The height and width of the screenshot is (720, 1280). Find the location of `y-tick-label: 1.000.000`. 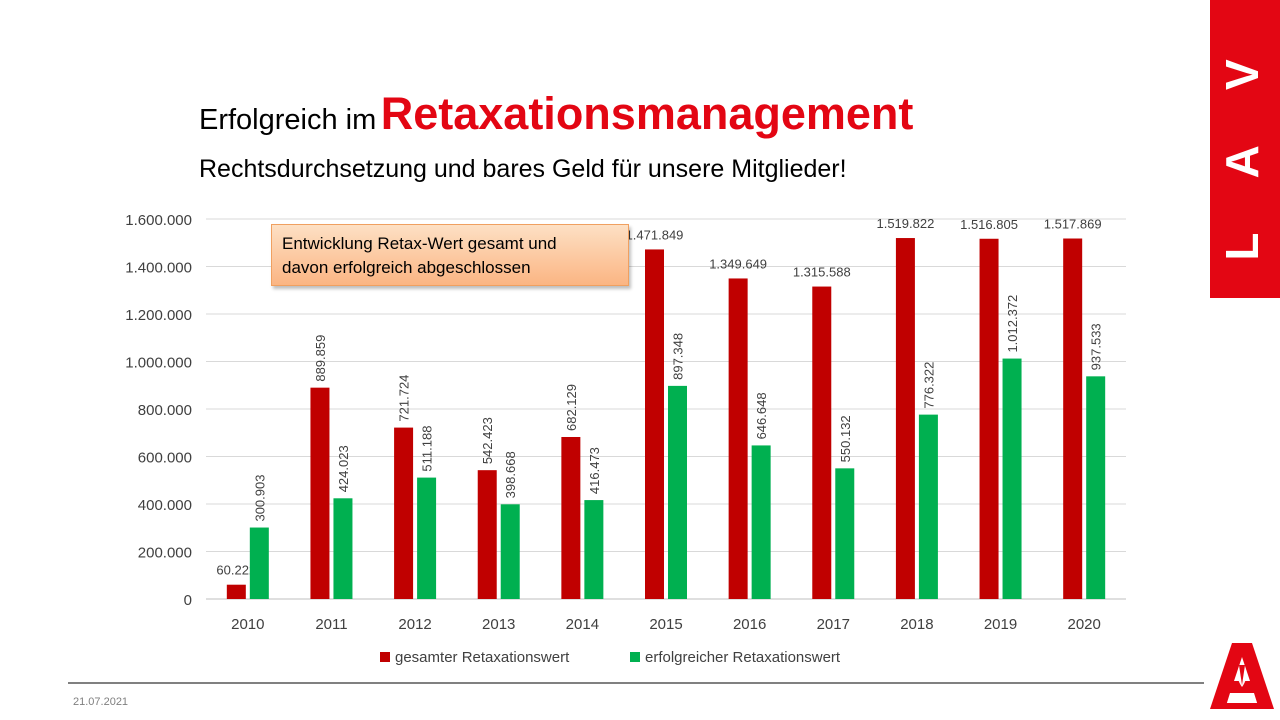

y-tick-label: 1.000.000 is located at coordinates (158, 363).